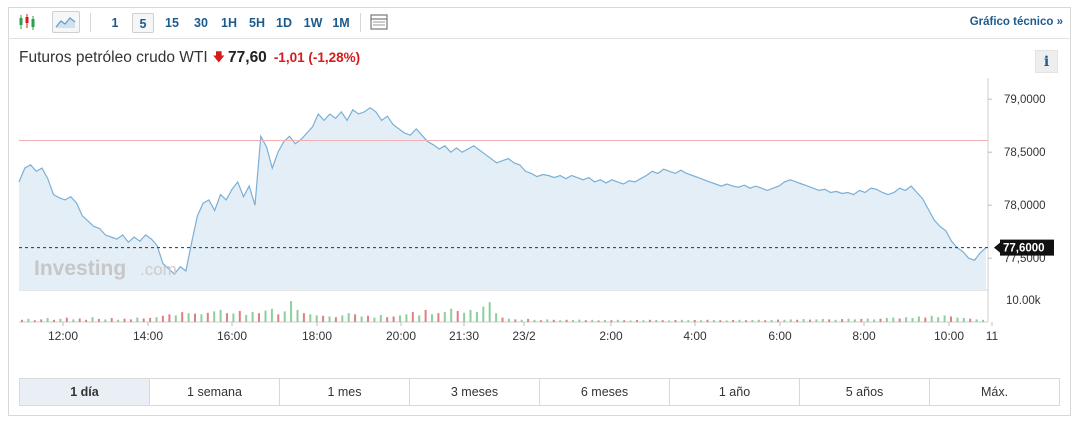  Describe the element at coordinates (994, 392) in the screenshot. I see `period-tab: Máx.` at that location.